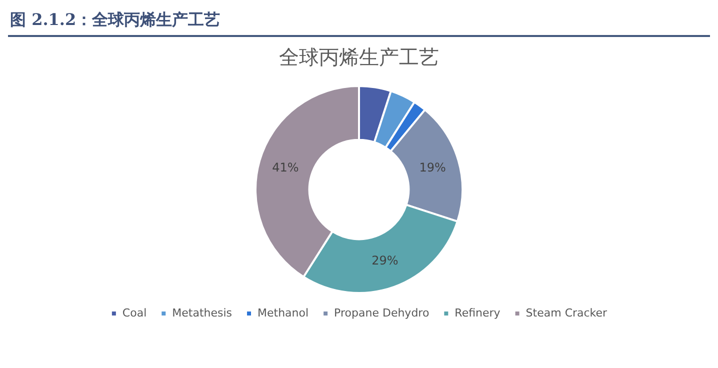 Image resolution: width=718 pixels, height=368 pixels. Describe the element at coordinates (382, 313) in the screenshot. I see `legend-label: Propane Dehydro` at that location.